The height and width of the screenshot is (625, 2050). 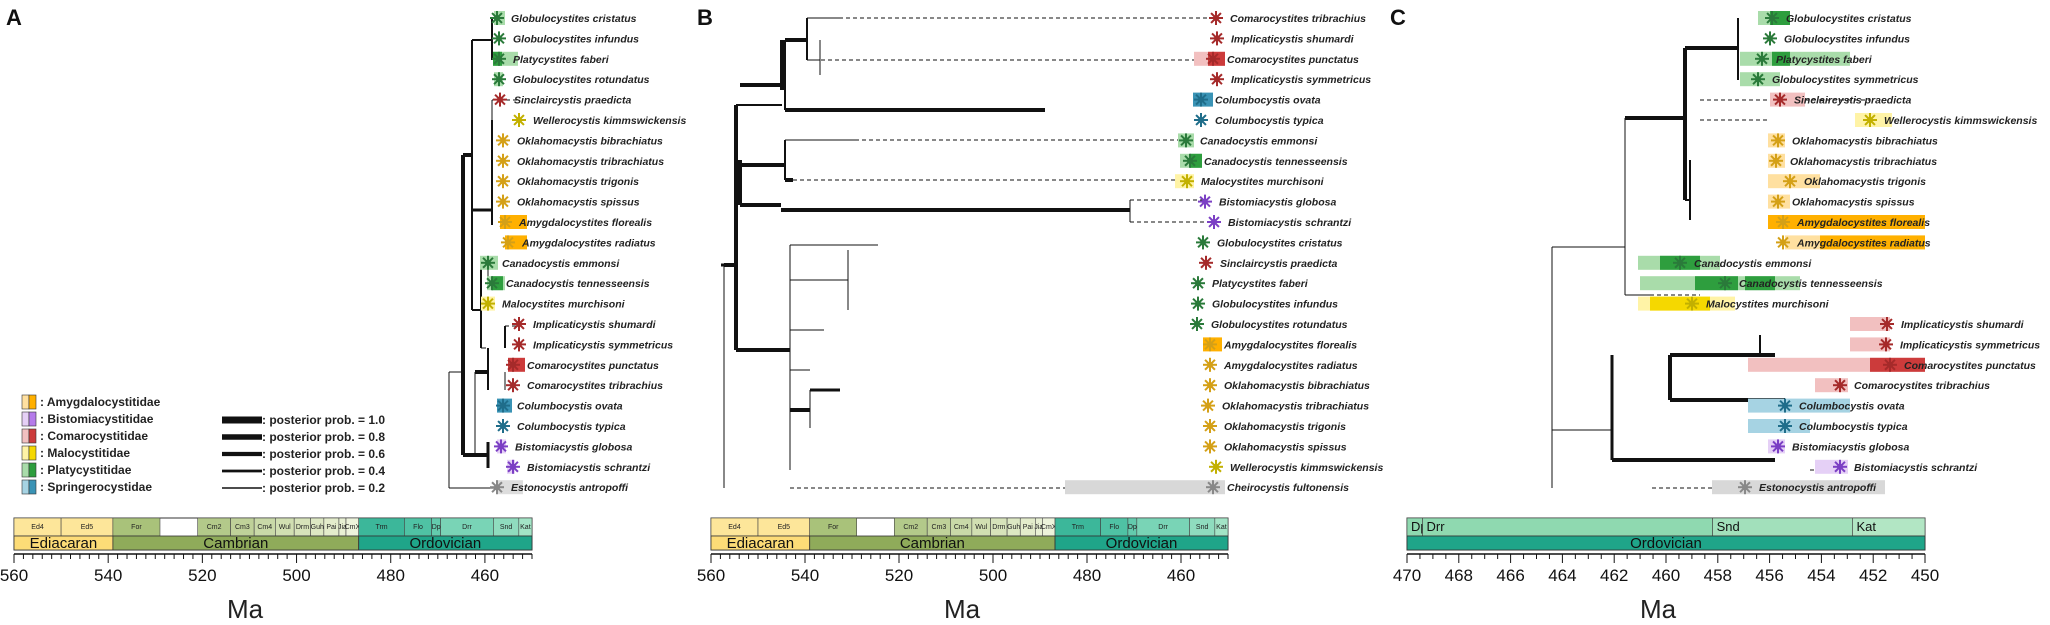 What do you see at coordinates (477, 253) in the screenshot?
I see `tree-branches-a` at bounding box center [477, 253].